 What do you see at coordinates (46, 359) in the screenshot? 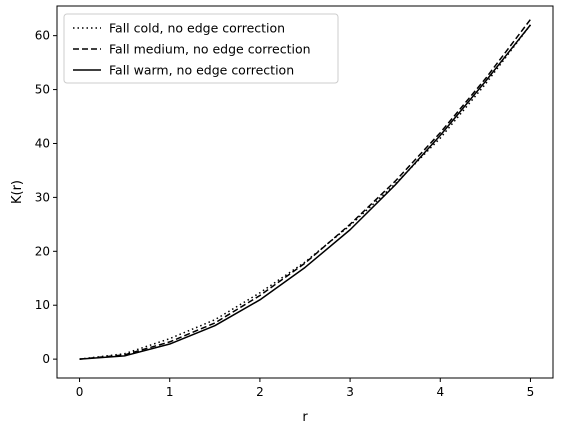
I see `y-tick-label: 0` at bounding box center [46, 359].